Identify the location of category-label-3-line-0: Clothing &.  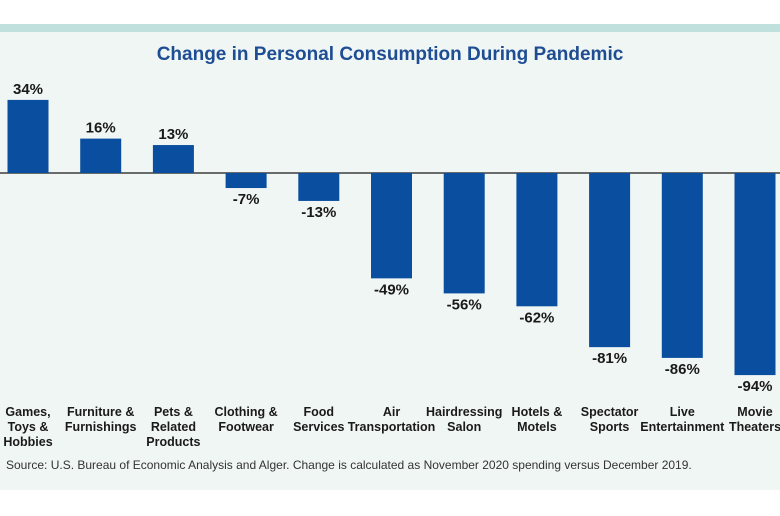
(246, 412).